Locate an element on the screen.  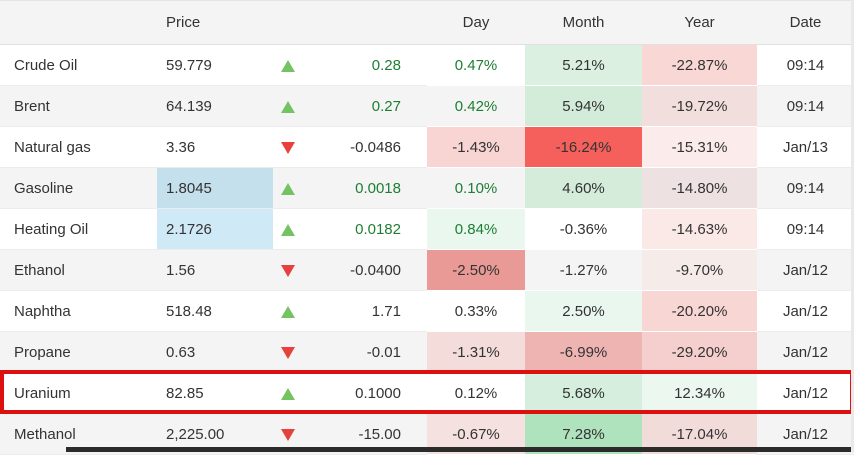
commodity-name: Ethanol is located at coordinates (78, 270).